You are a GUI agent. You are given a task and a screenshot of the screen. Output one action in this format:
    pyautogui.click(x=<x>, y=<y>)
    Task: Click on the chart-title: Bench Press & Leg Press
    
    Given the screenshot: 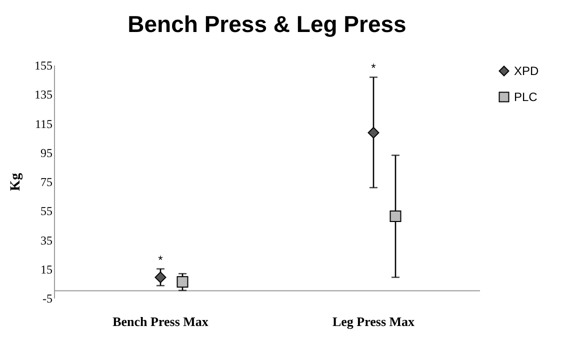 What is the action you would take?
    pyautogui.click(x=267, y=24)
    